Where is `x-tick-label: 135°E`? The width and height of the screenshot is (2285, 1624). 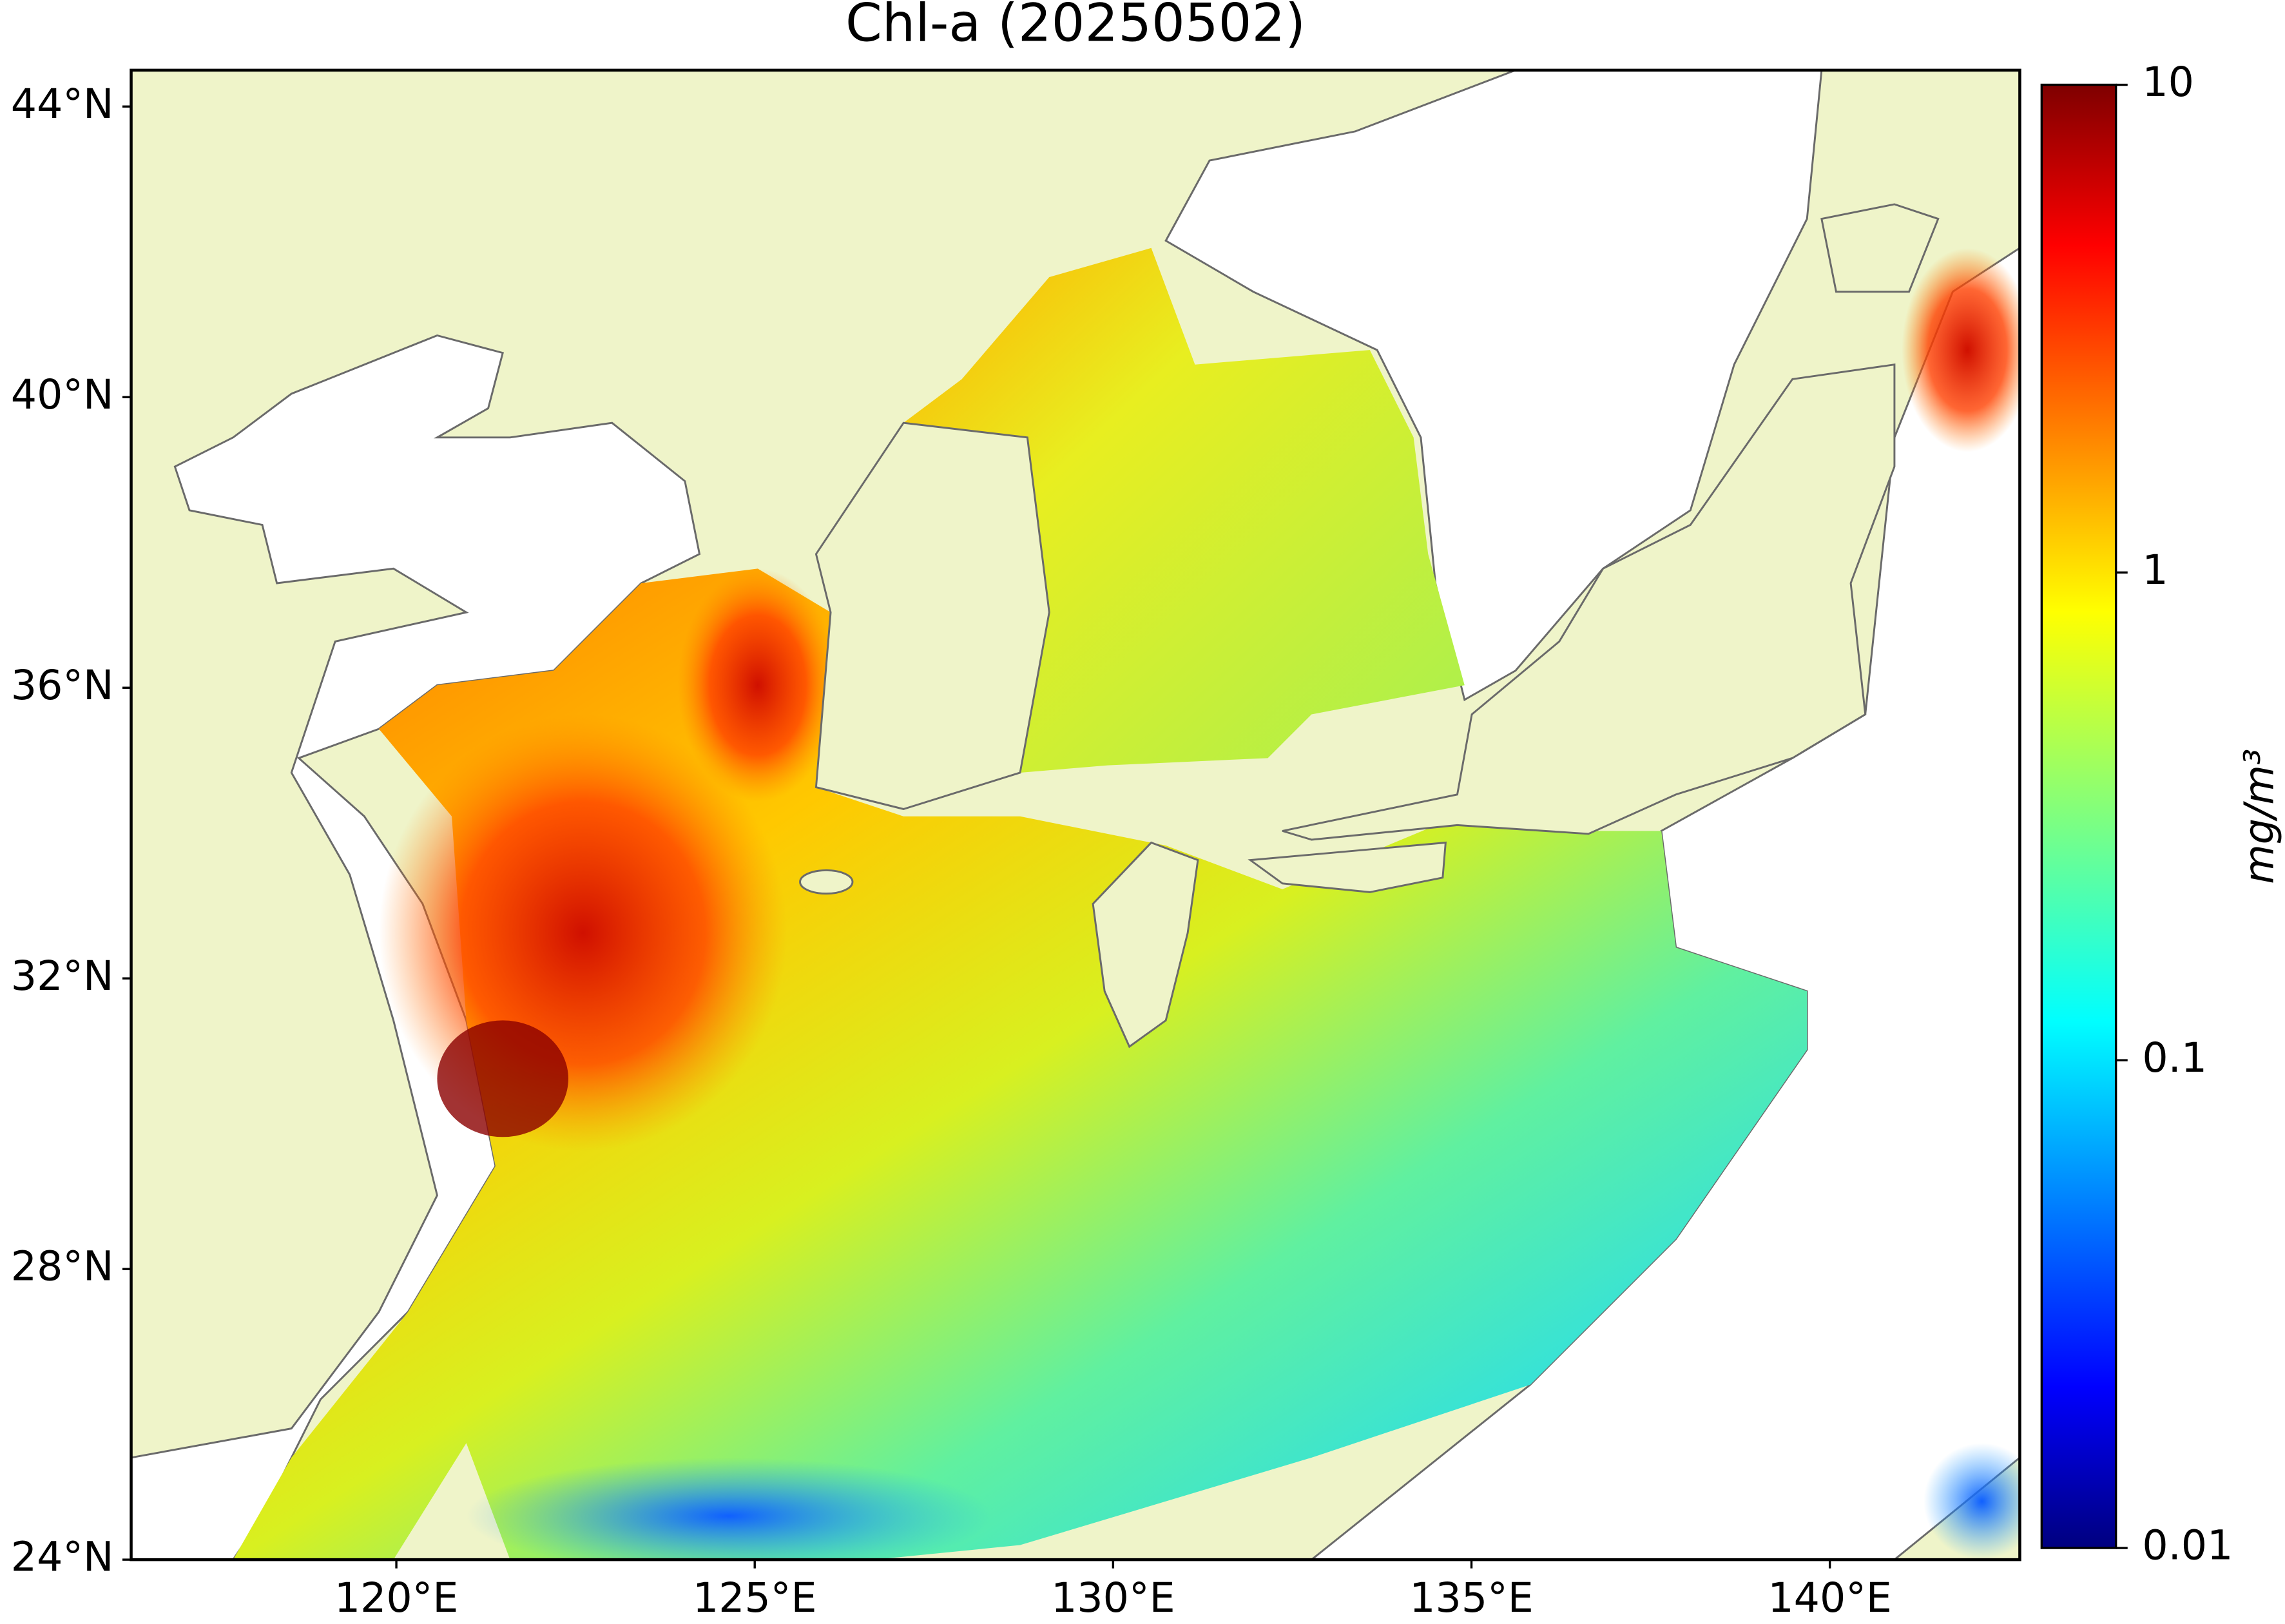 x-tick-label: 135°E is located at coordinates (1471, 1597).